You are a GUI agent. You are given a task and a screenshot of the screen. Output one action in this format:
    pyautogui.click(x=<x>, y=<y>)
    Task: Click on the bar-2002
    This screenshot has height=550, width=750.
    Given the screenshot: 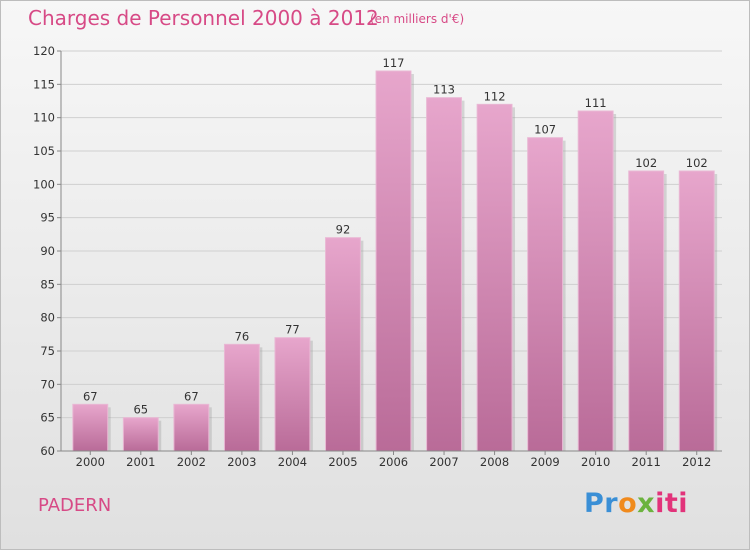 What is the action you would take?
    pyautogui.click(x=191, y=427)
    